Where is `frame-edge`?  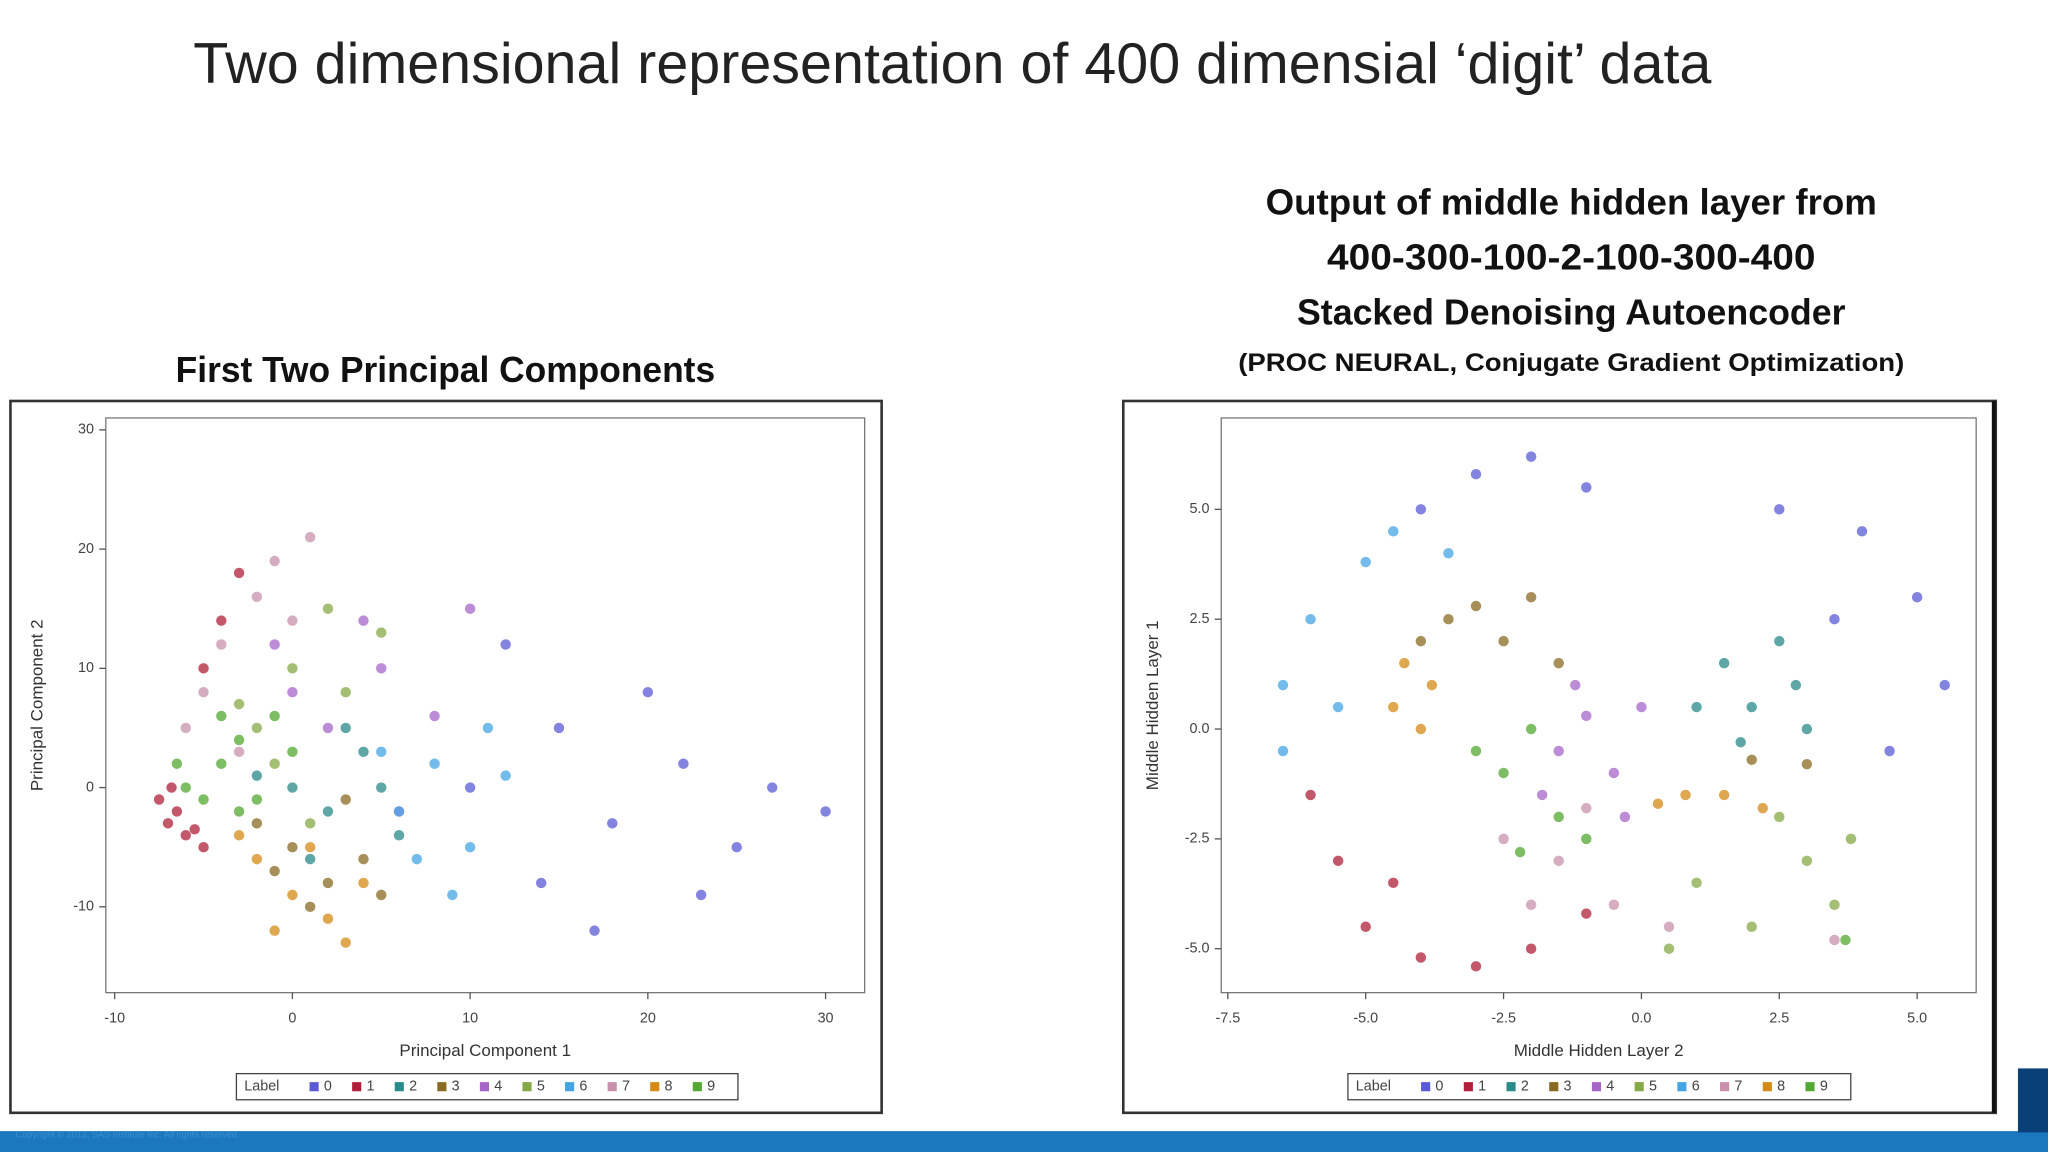 frame-edge is located at coordinates (1993, 756).